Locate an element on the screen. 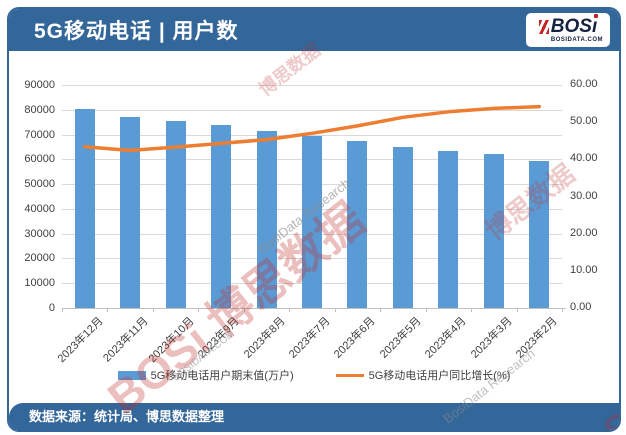  left-axis-tick-label: 20000 is located at coordinates (39, 258).